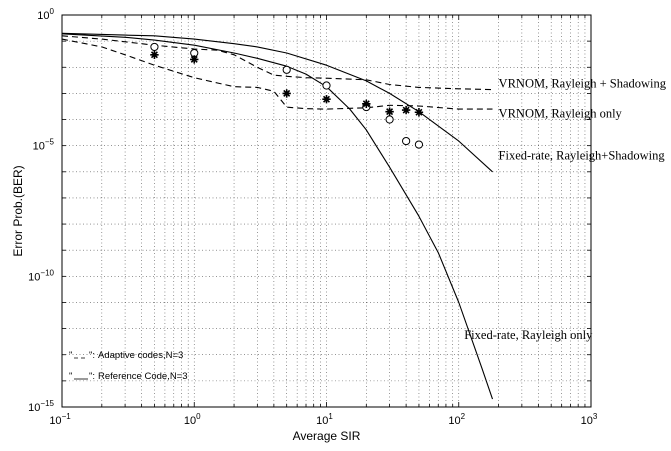 Image resolution: width=671 pixels, height=451 pixels. I want to click on y-tick-label: 10⁻⁵, so click(44, 145).